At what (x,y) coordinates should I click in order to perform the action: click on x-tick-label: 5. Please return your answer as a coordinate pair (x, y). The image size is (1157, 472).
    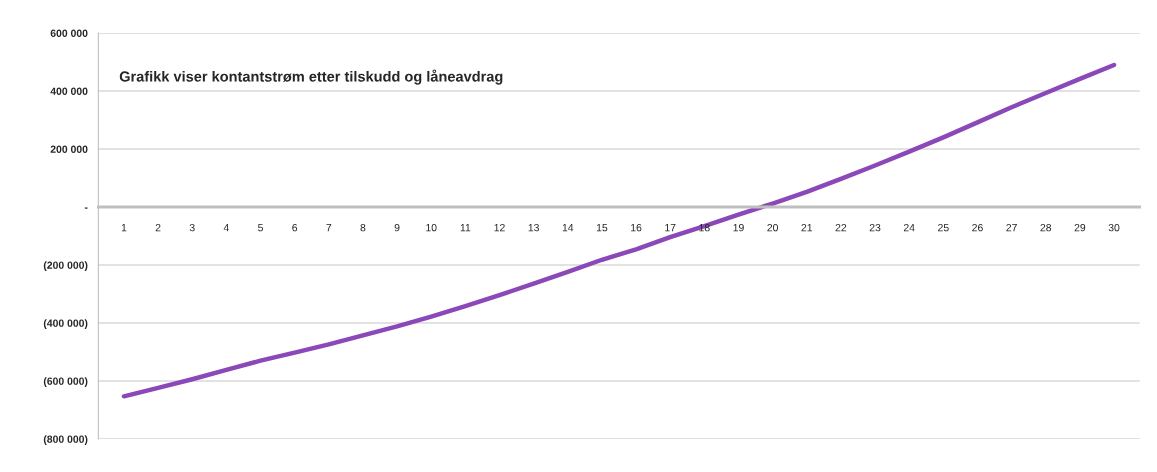
    Looking at the image, I should click on (260, 228).